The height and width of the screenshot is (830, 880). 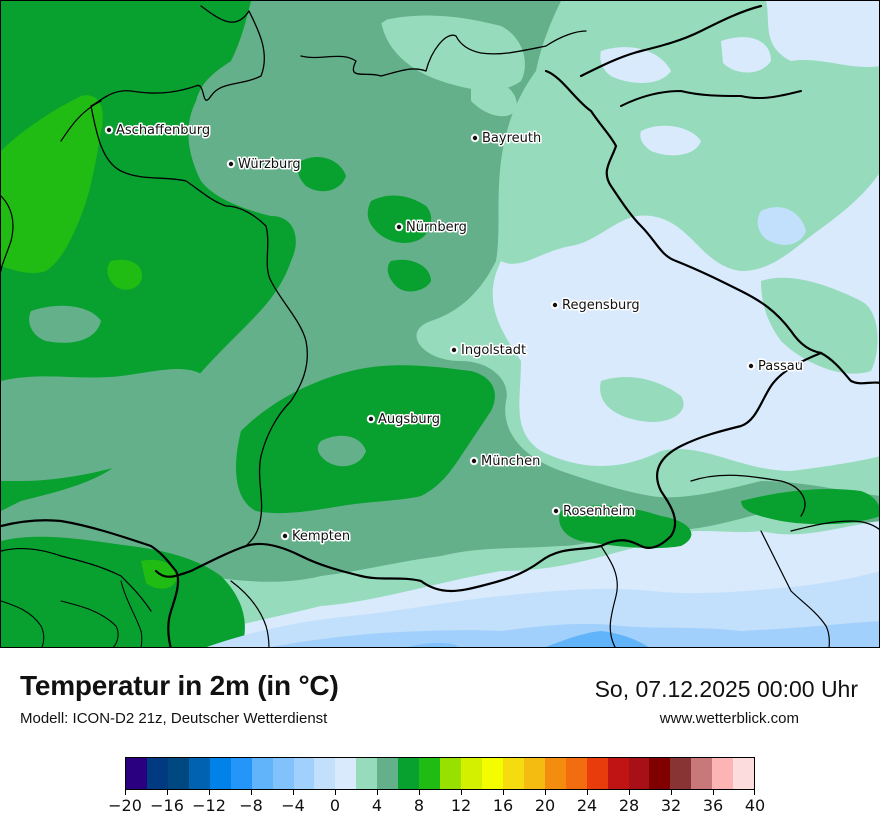 I want to click on city-marker: Ingolstadt, so click(x=488, y=351).